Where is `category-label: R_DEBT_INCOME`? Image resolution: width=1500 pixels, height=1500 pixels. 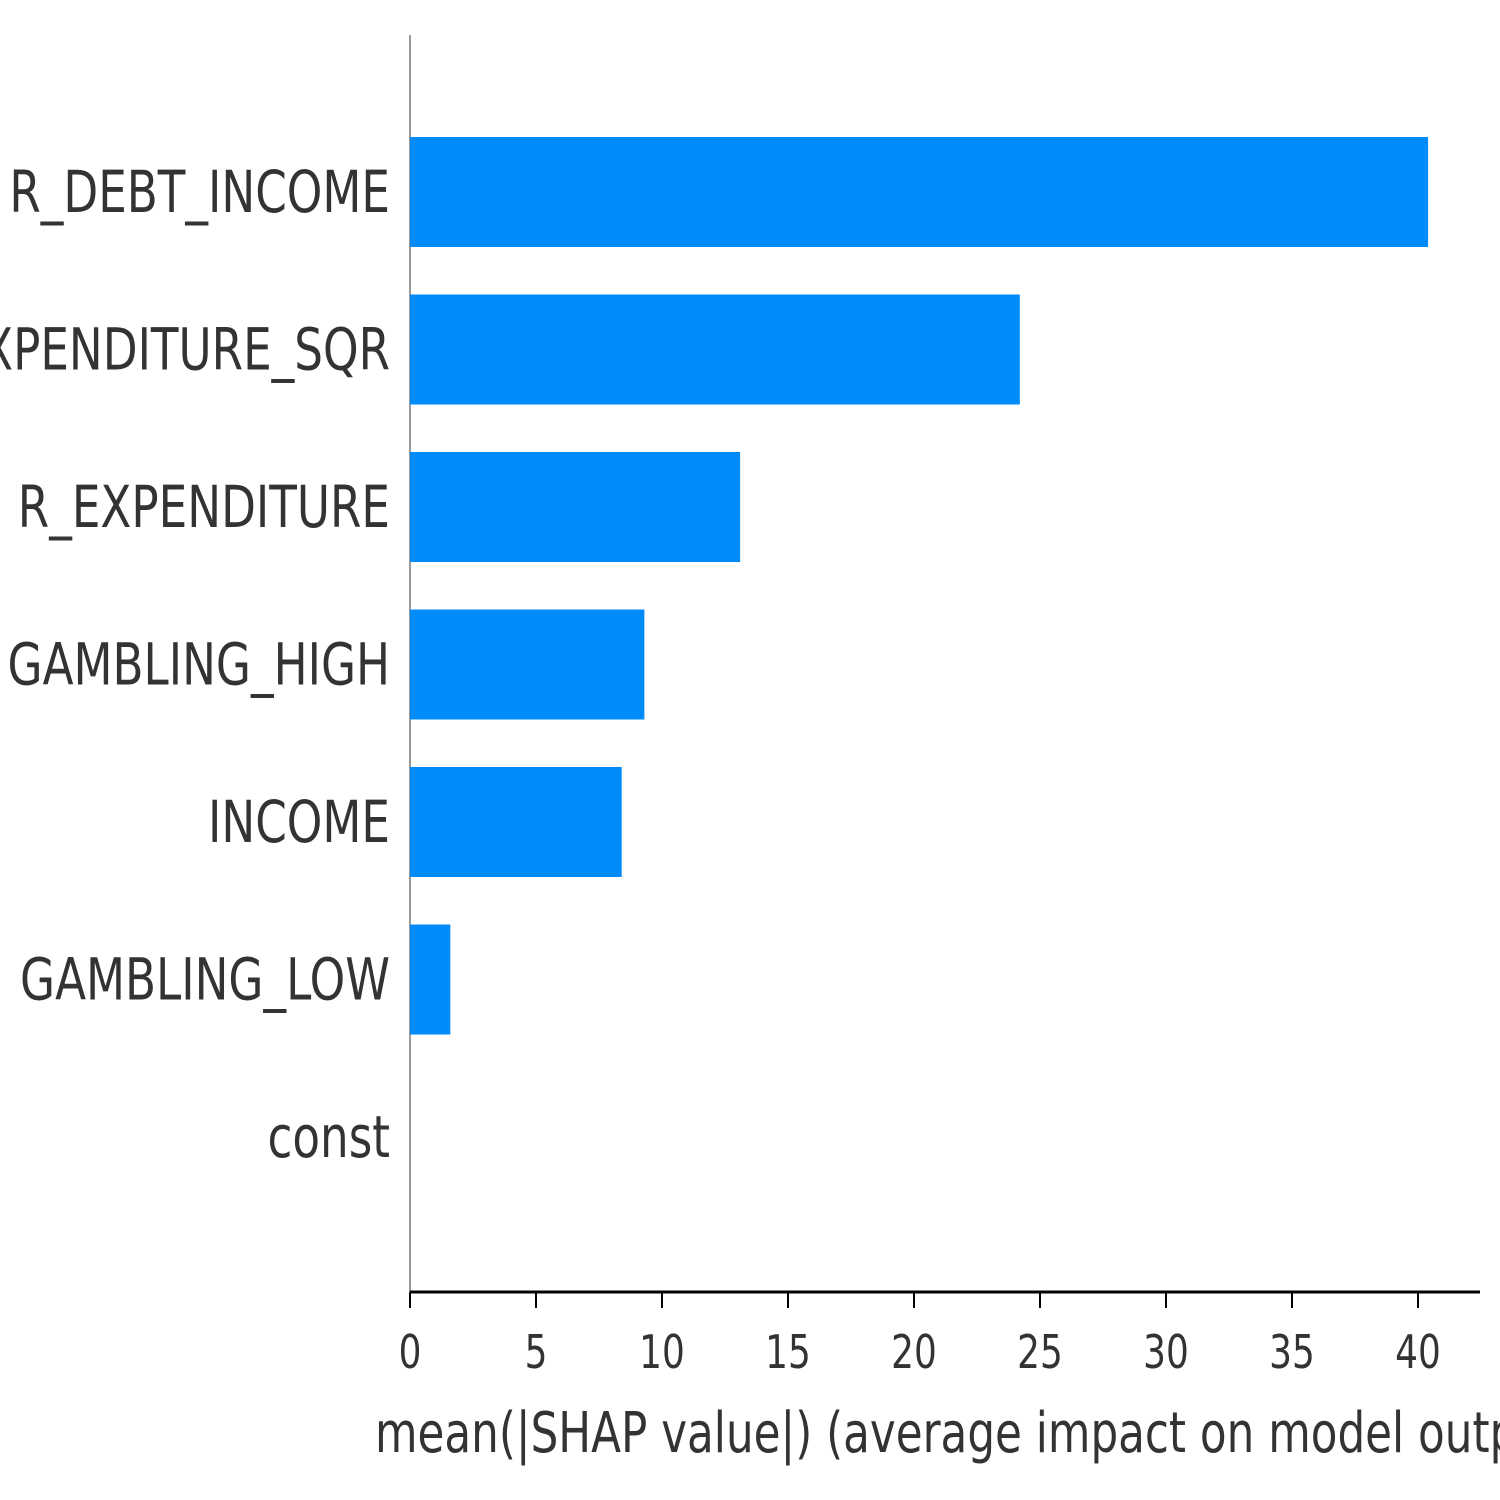 category-label: R_DEBT_INCOME is located at coordinates (199, 193).